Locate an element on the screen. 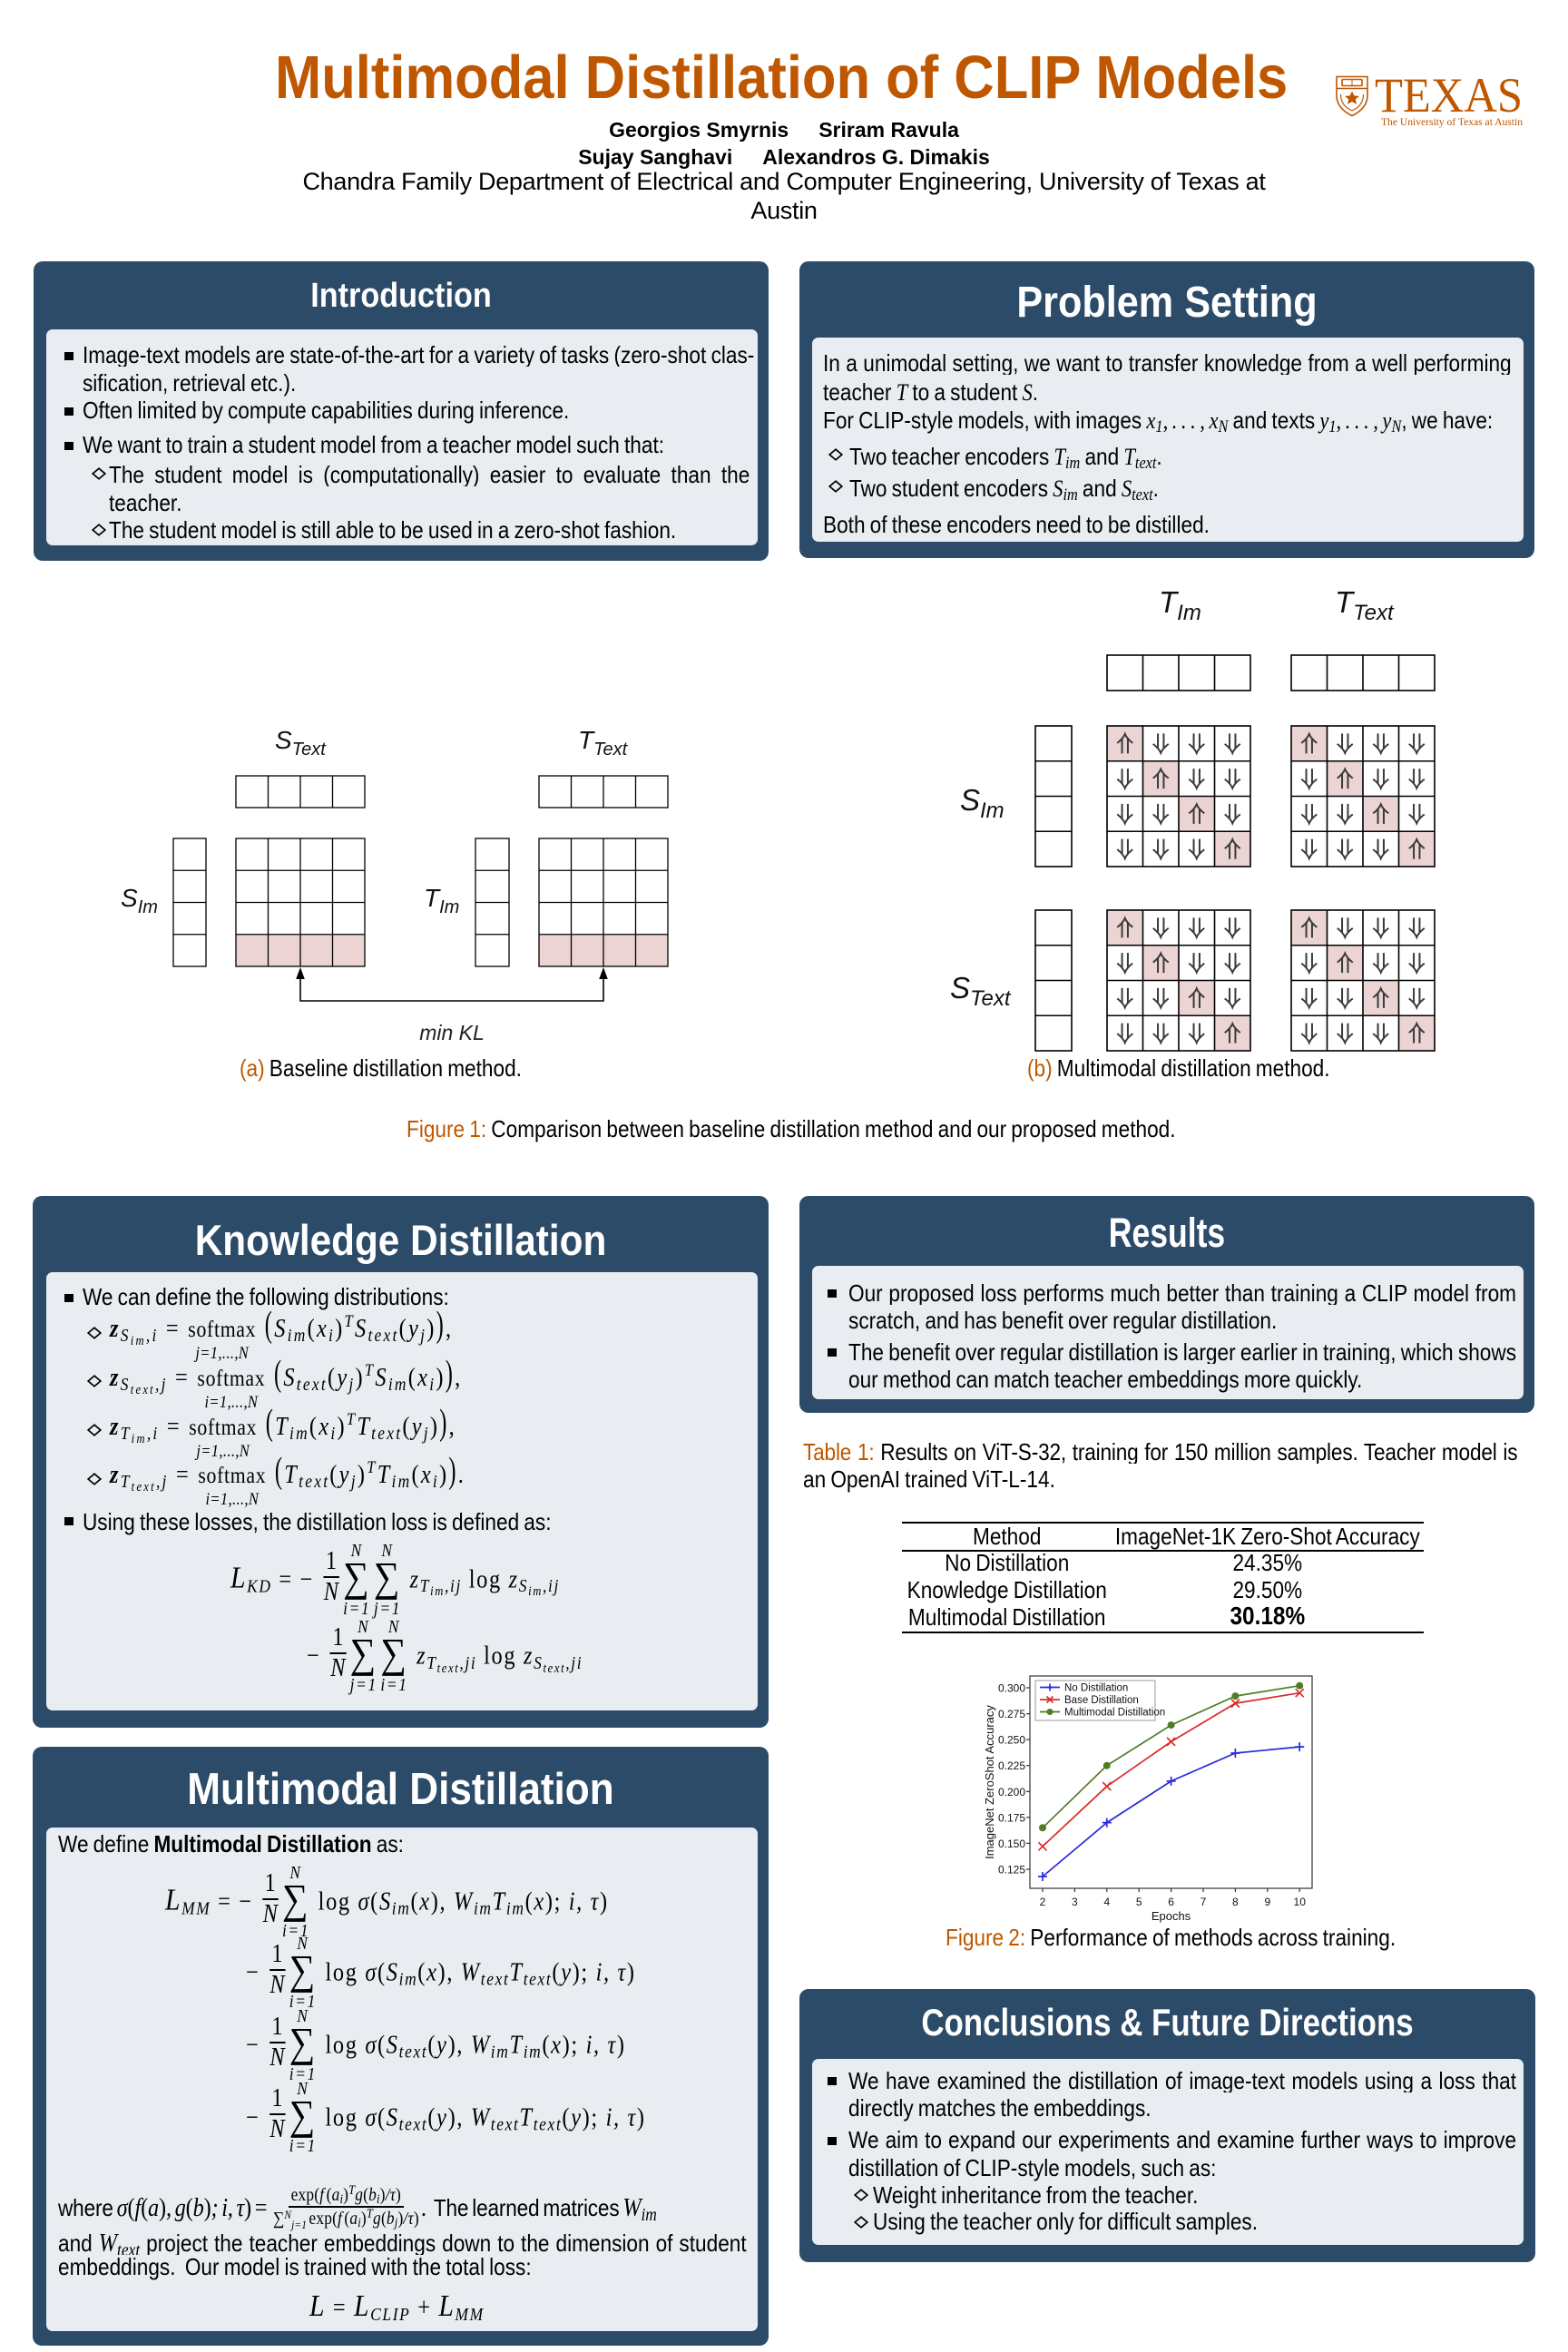 Image resolution: width=1568 pixels, height=2352 pixels. svg-text: 9 is located at coordinates (1267, 1902).